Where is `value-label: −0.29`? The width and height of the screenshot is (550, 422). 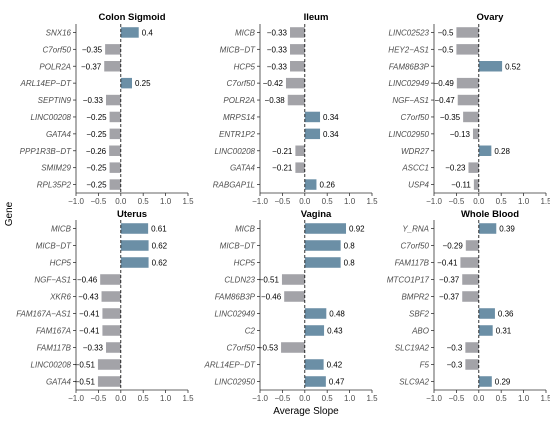
value-label: −0.29 is located at coordinates (453, 246).